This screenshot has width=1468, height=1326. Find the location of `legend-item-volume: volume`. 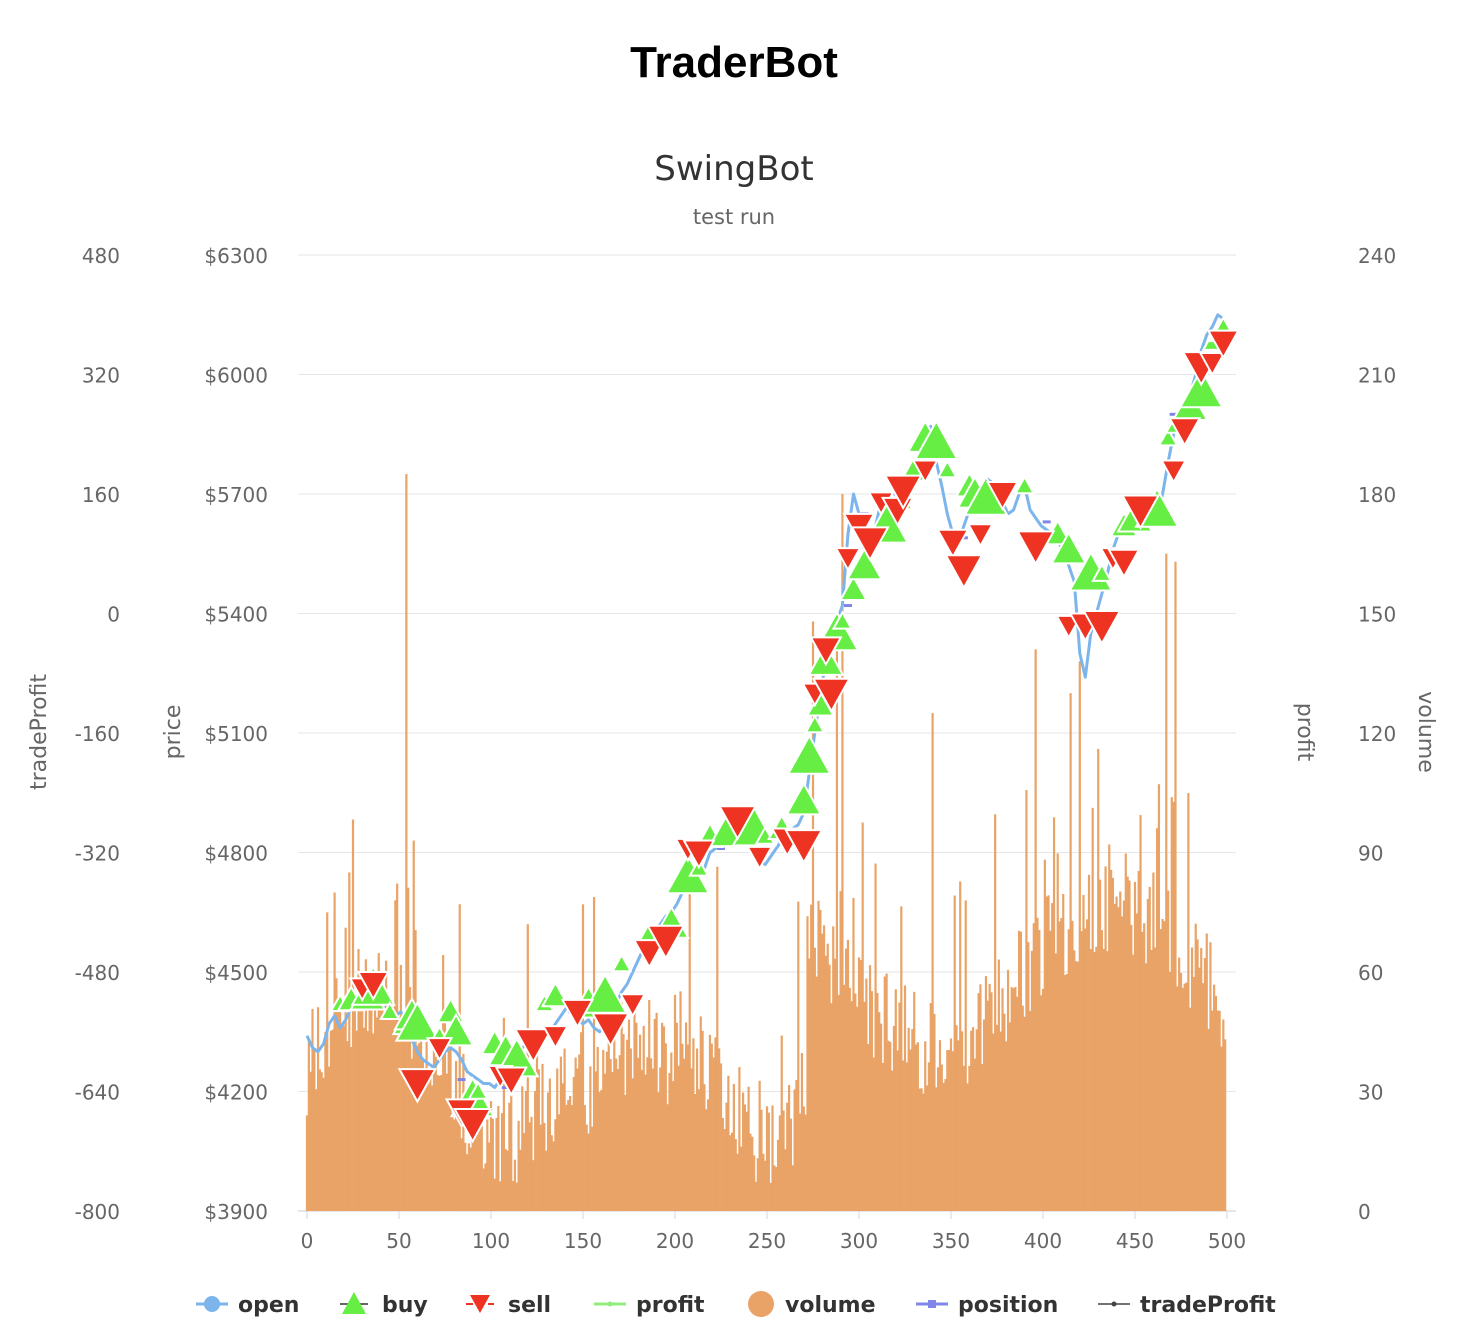

legend-item-volume: volume is located at coordinates (812, 1304).